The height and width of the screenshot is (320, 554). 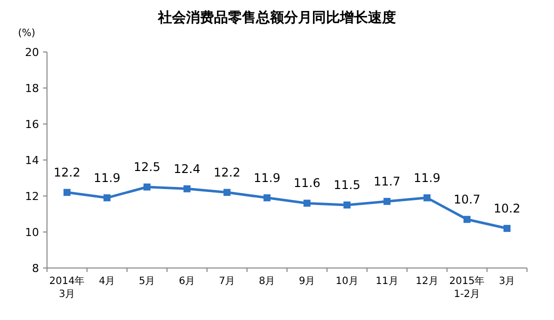 I want to click on x-tick-label: 2015年 1-2月, so click(x=467, y=287).